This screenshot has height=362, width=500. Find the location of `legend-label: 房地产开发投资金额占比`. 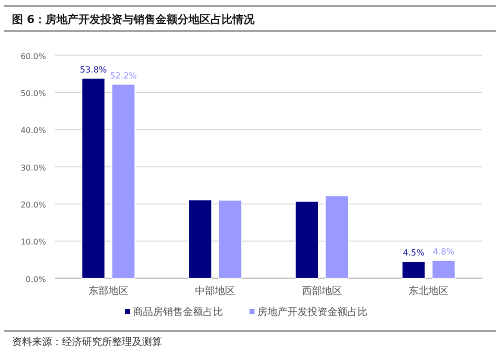

legend-label: 房地产开发投资金额占比 is located at coordinates (313, 312).